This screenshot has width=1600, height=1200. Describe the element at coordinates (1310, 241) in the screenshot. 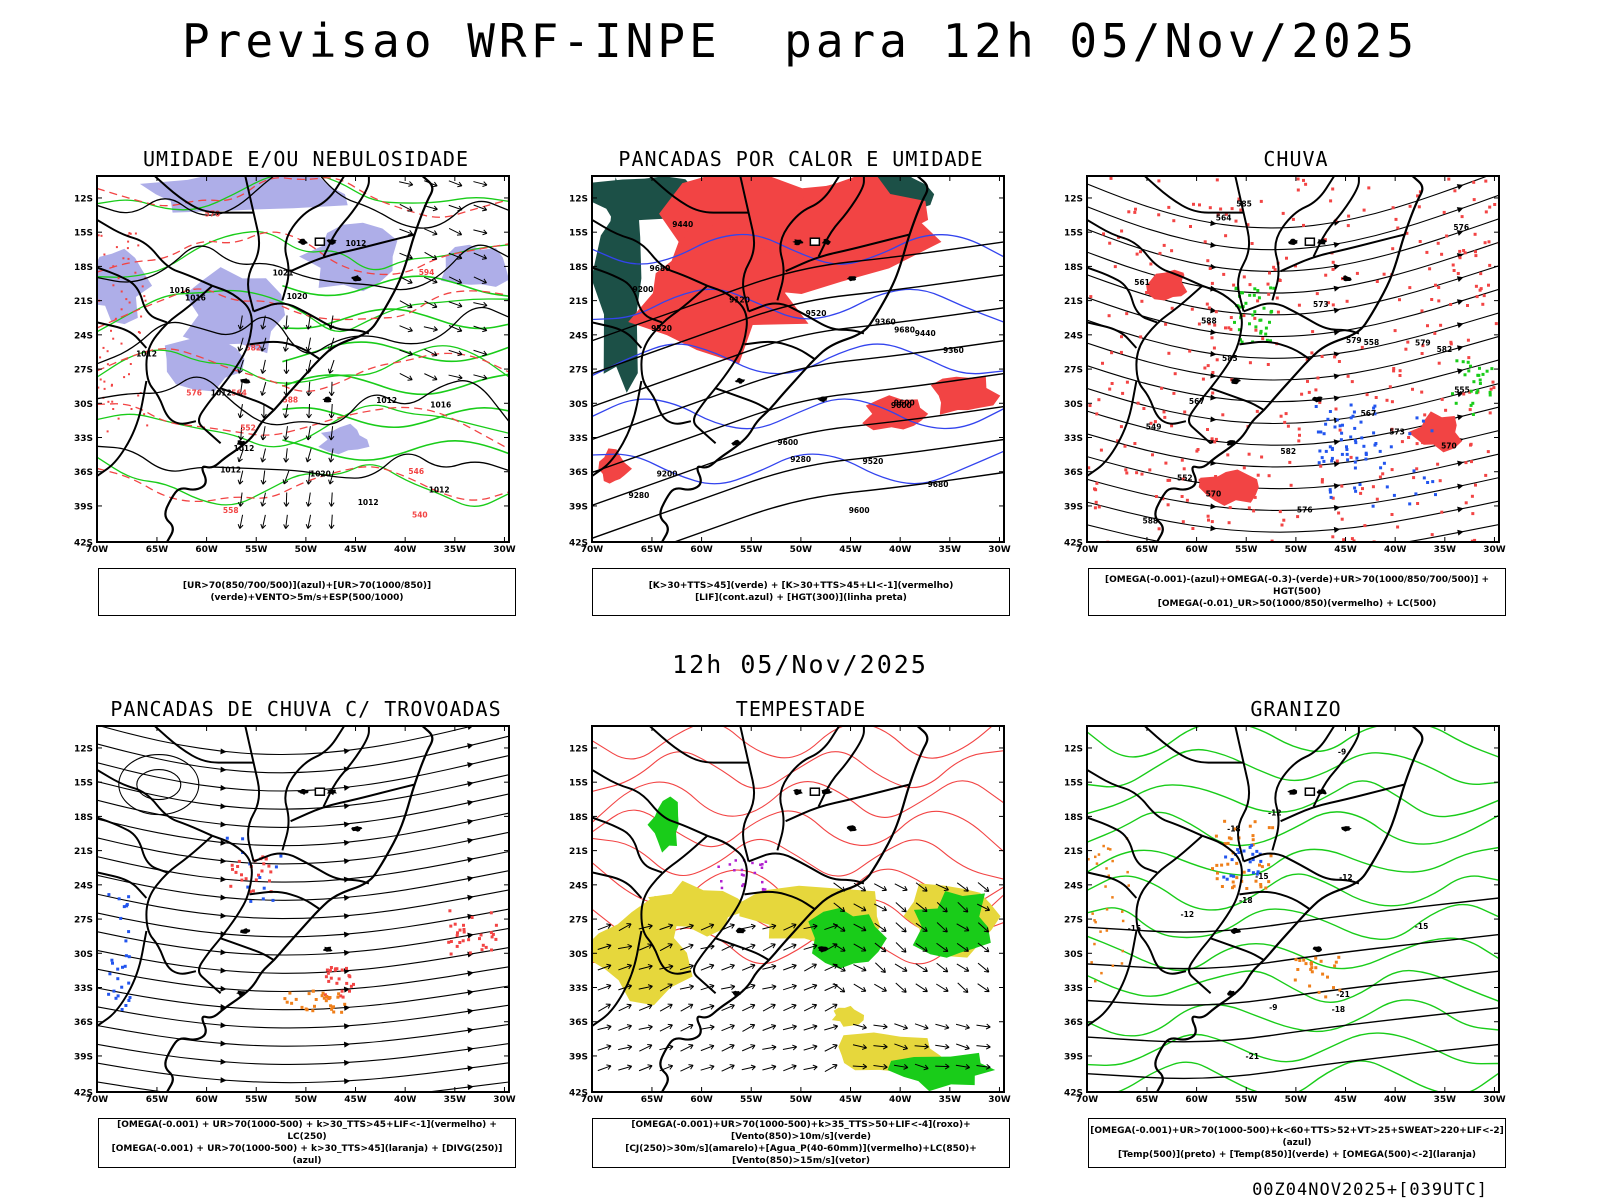

I see `city-marker` at that location.